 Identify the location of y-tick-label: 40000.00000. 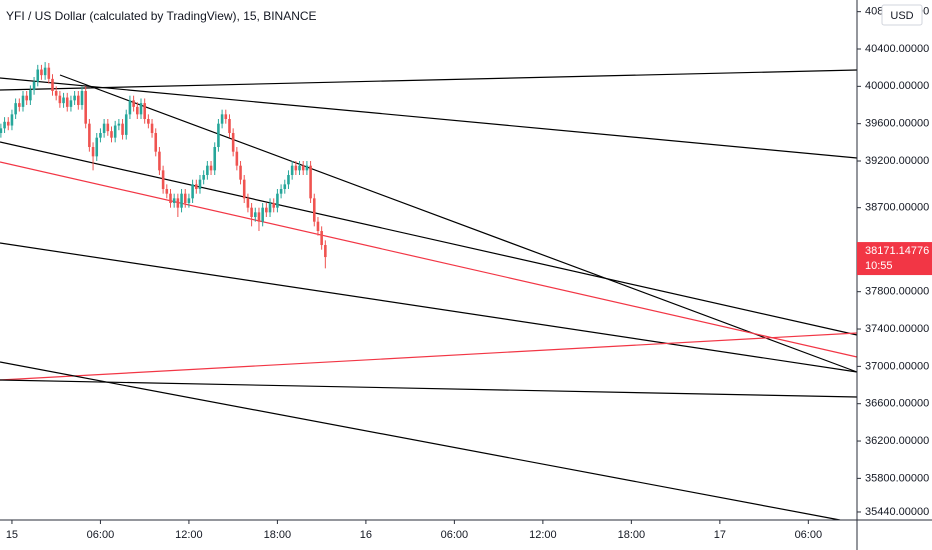
(897, 86).